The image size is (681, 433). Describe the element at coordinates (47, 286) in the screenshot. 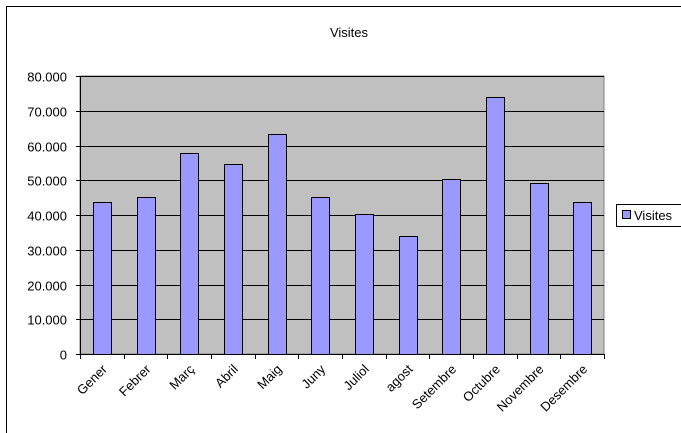

I see `y-tick-label: 20.000` at that location.